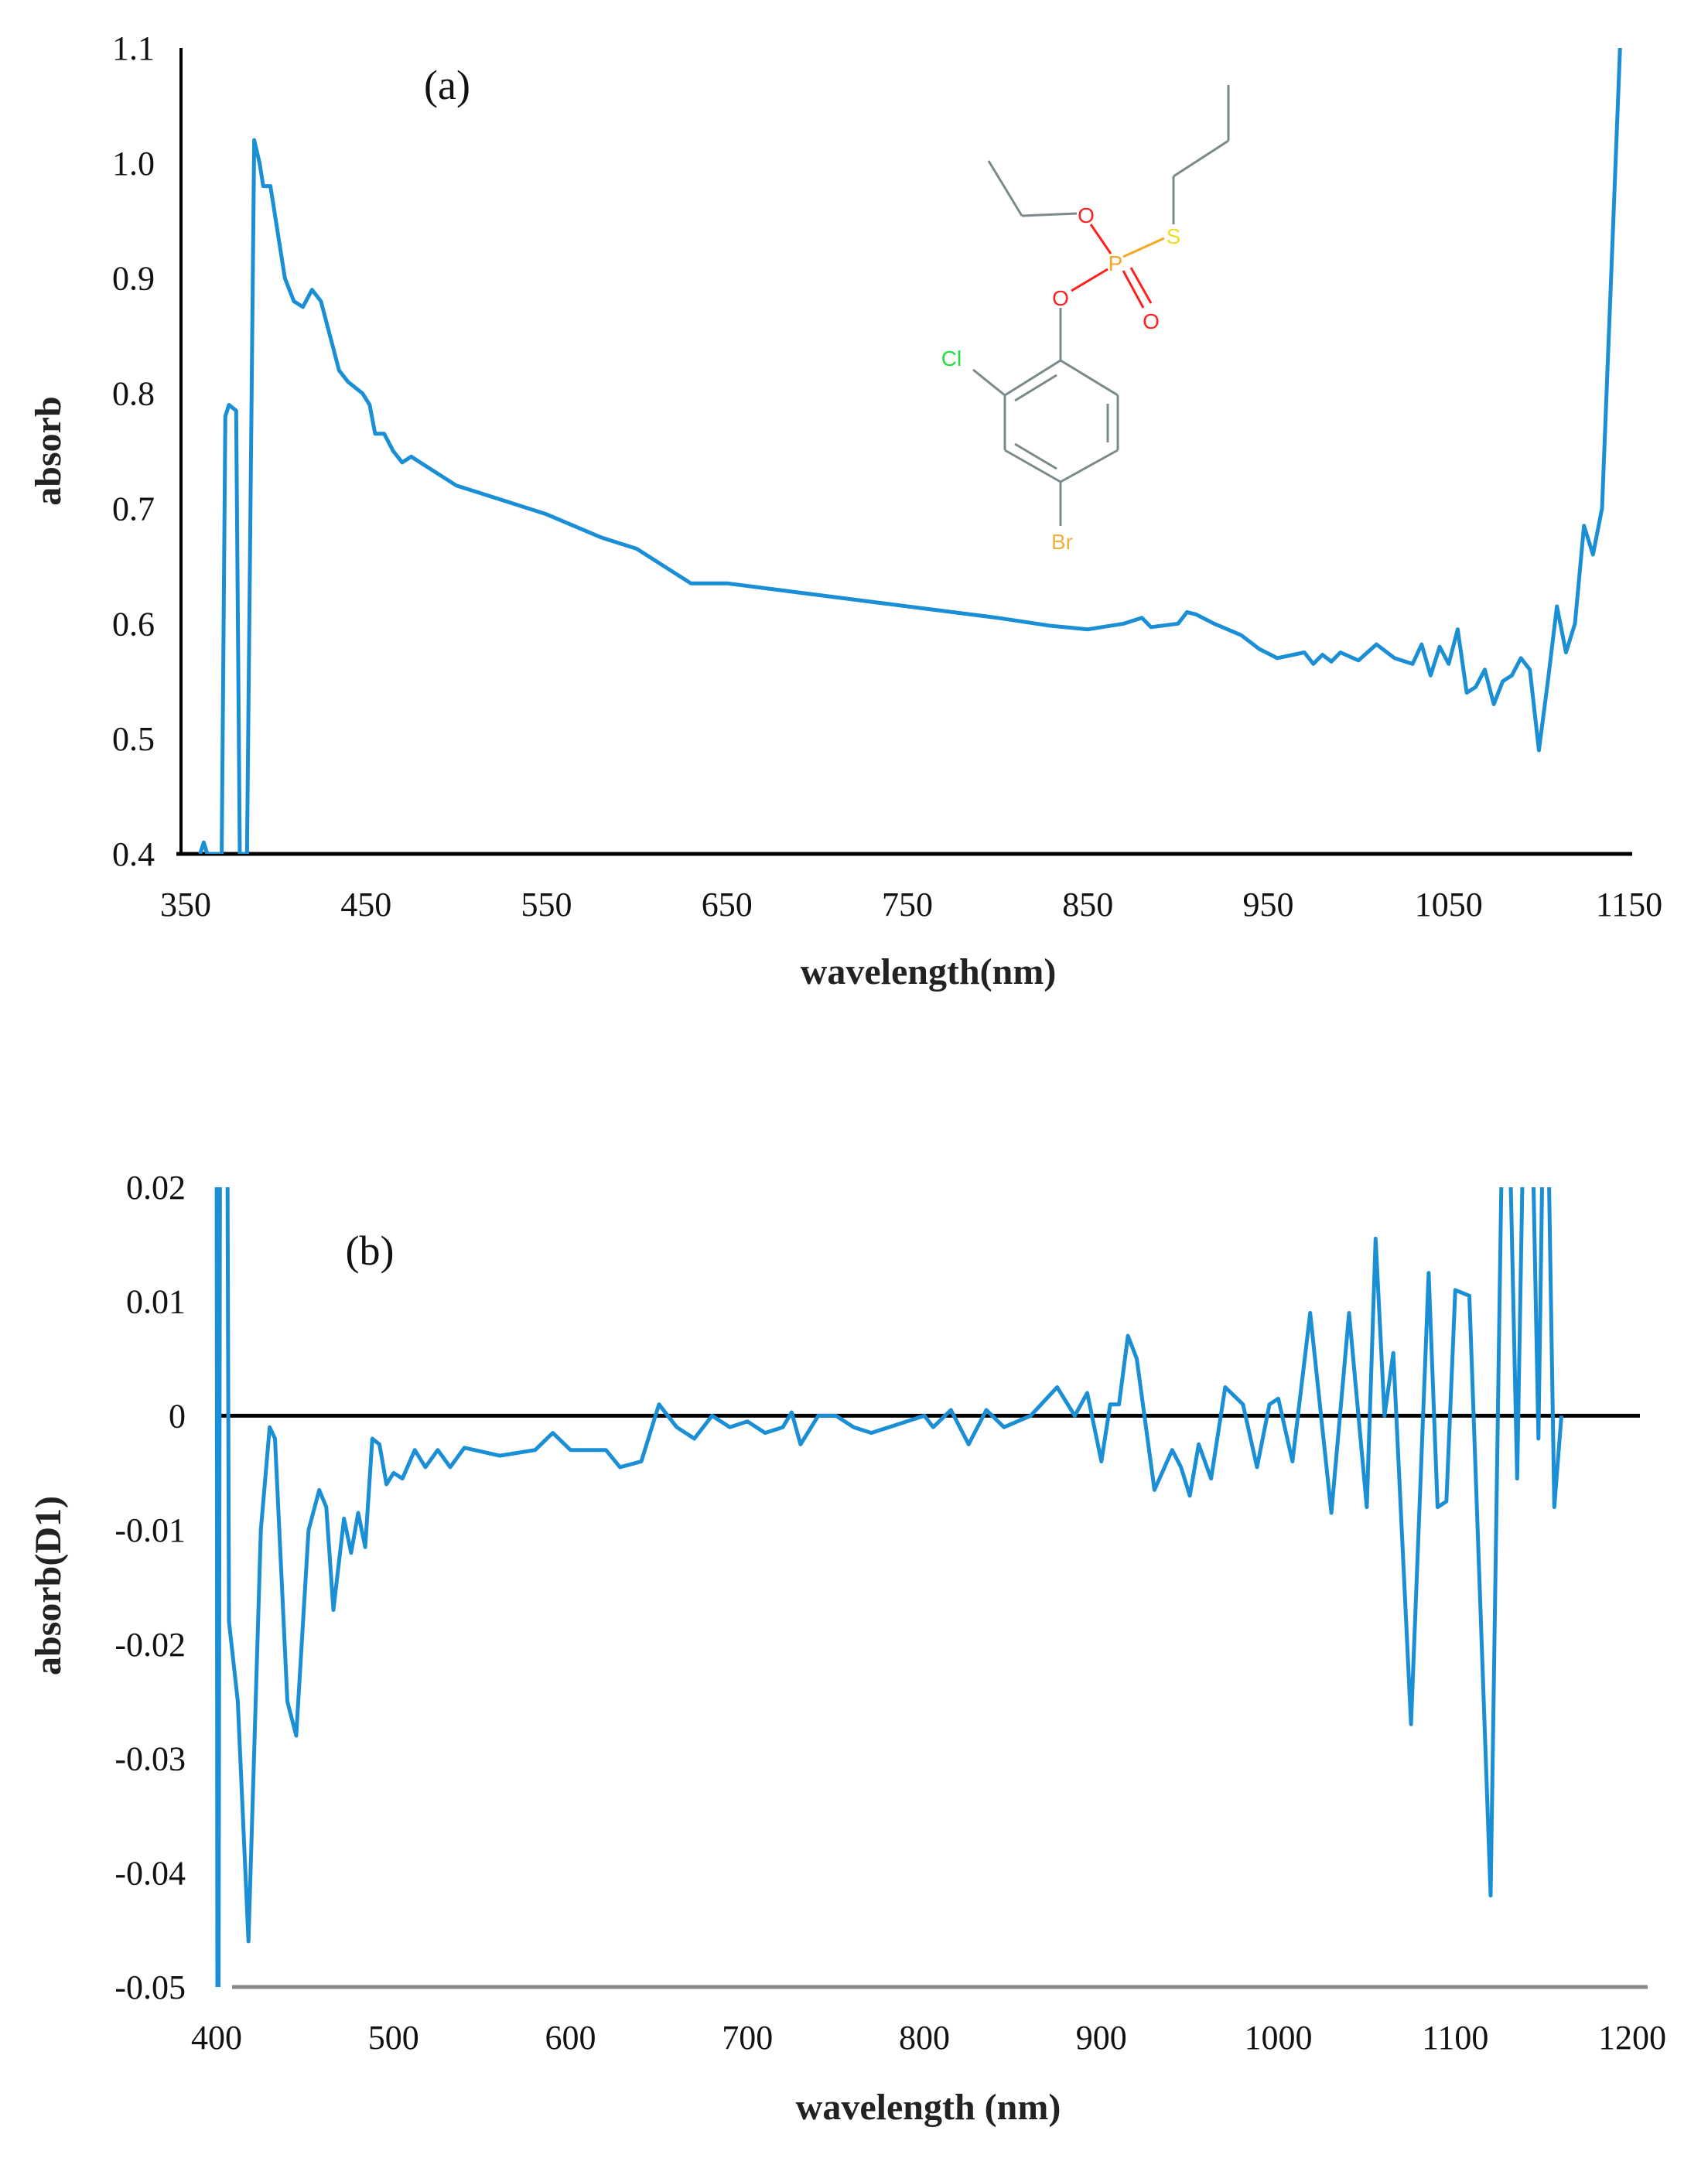 This screenshot has height=2168, width=1708. What do you see at coordinates (925, 2038) in the screenshot?
I see `x-tick-label: 800` at bounding box center [925, 2038].